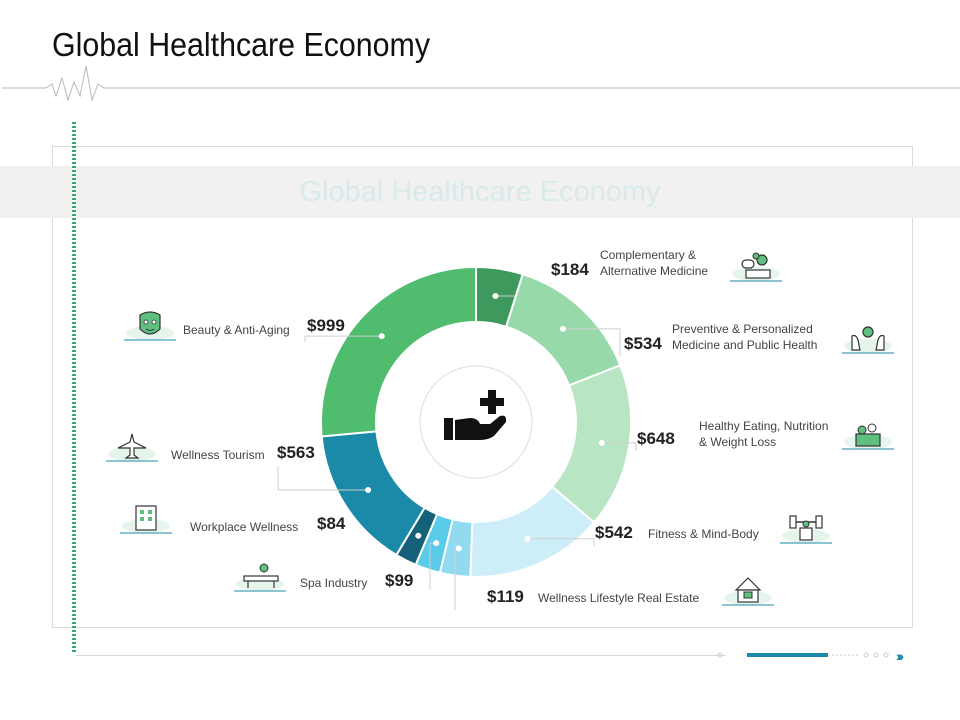  I want to click on label-line: Wellness Lifestyle Real Estate, so click(619, 598).